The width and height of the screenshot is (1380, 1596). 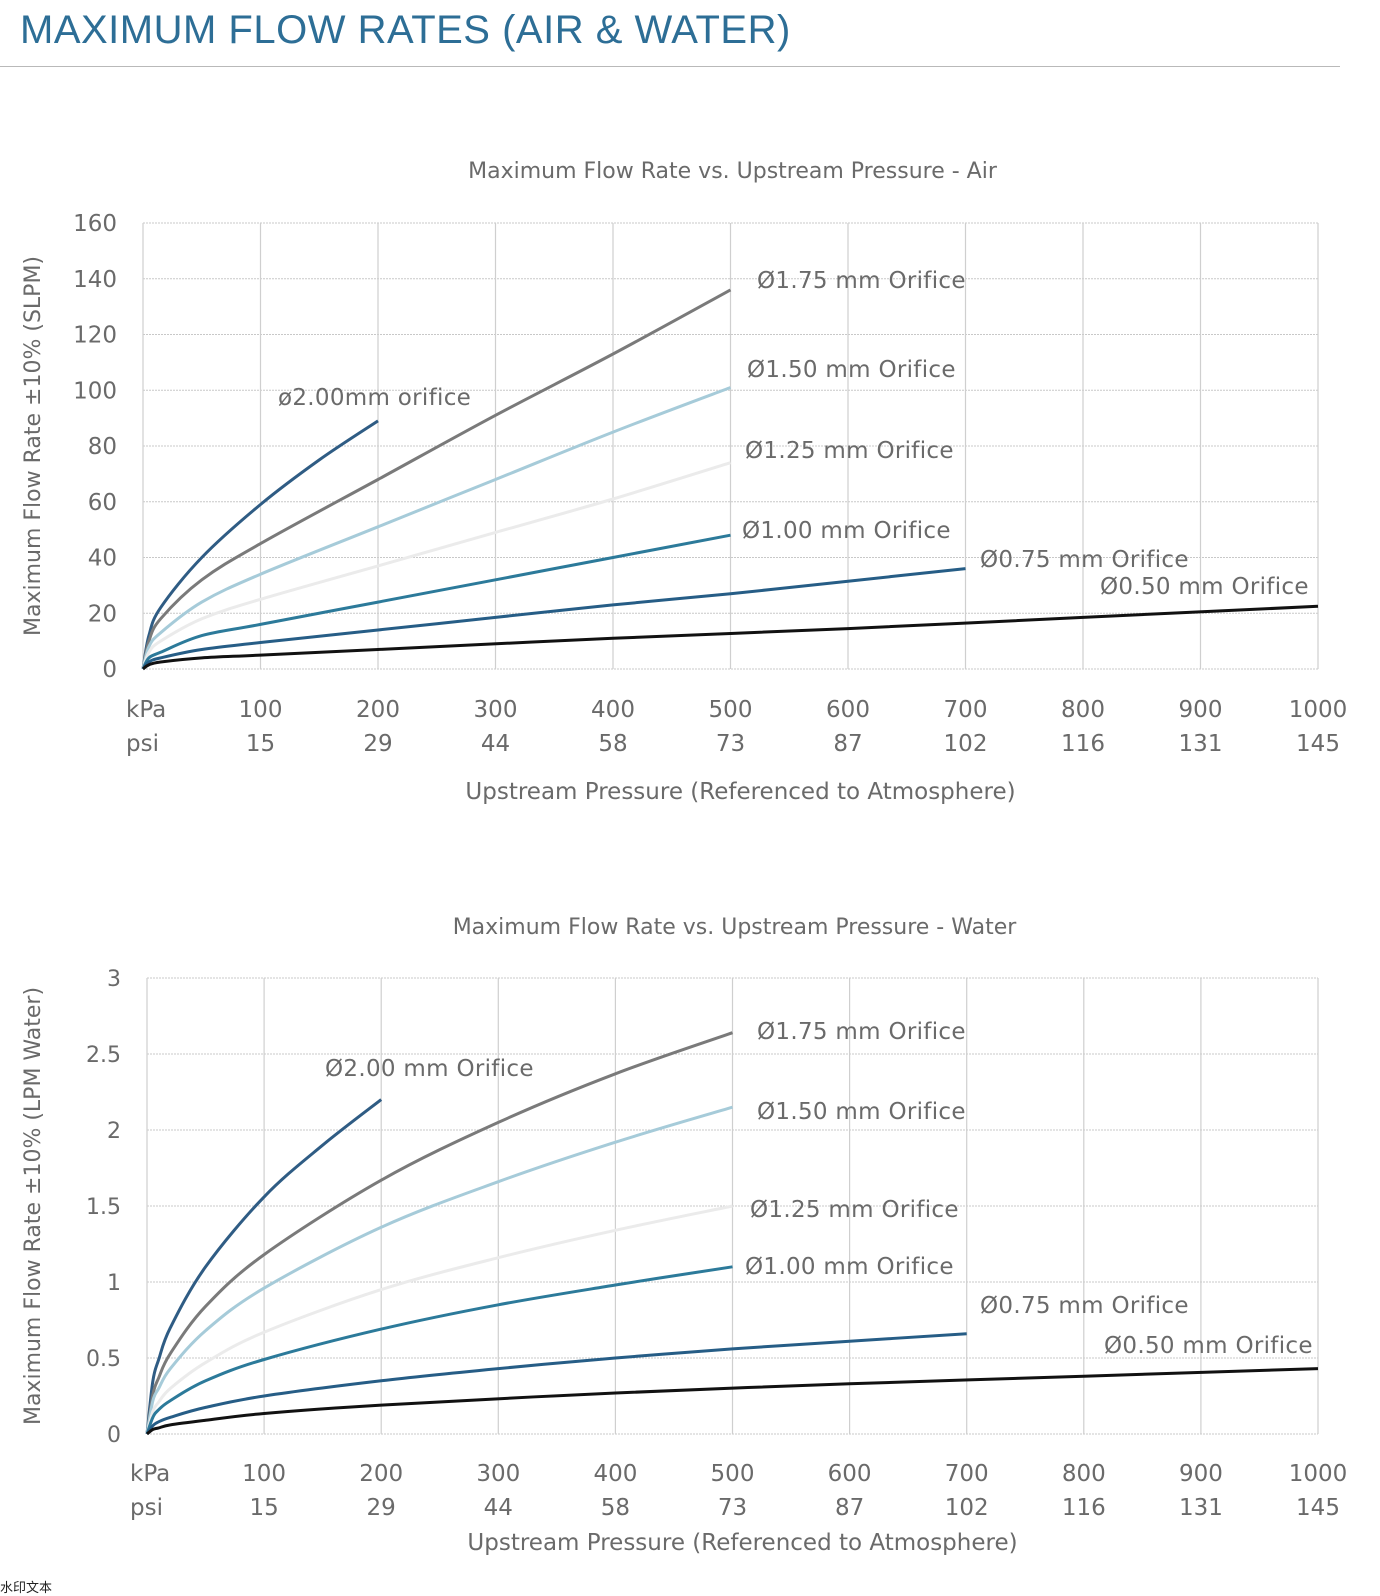 I want to click on y-tick-label: 100, so click(x=95, y=391).